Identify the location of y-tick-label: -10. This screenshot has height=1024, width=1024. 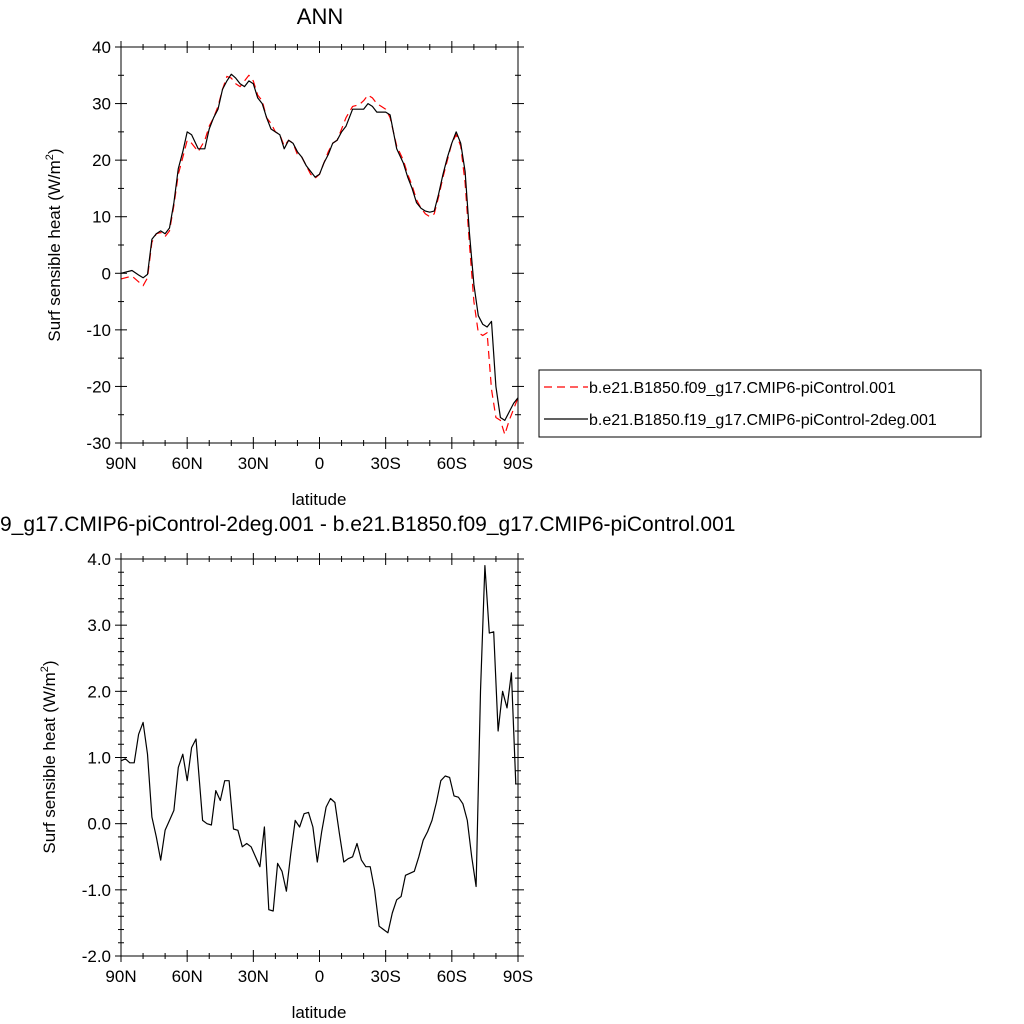
(98, 330).